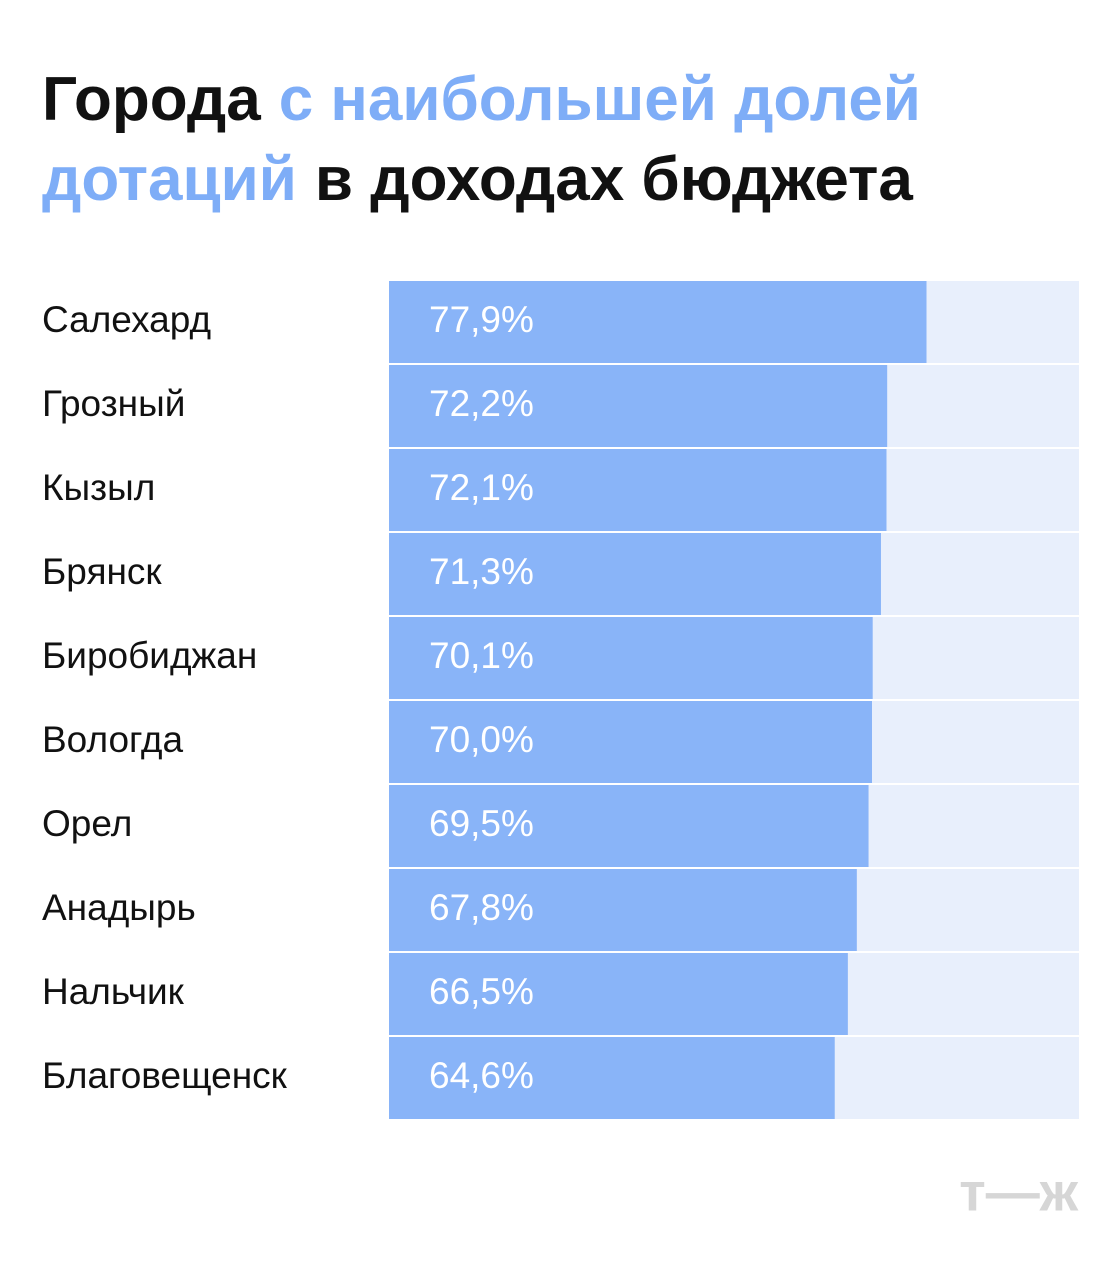 The width and height of the screenshot is (1120, 1288). Describe the element at coordinates (126, 319) in the screenshot. I see `category-label: Салехард` at that location.